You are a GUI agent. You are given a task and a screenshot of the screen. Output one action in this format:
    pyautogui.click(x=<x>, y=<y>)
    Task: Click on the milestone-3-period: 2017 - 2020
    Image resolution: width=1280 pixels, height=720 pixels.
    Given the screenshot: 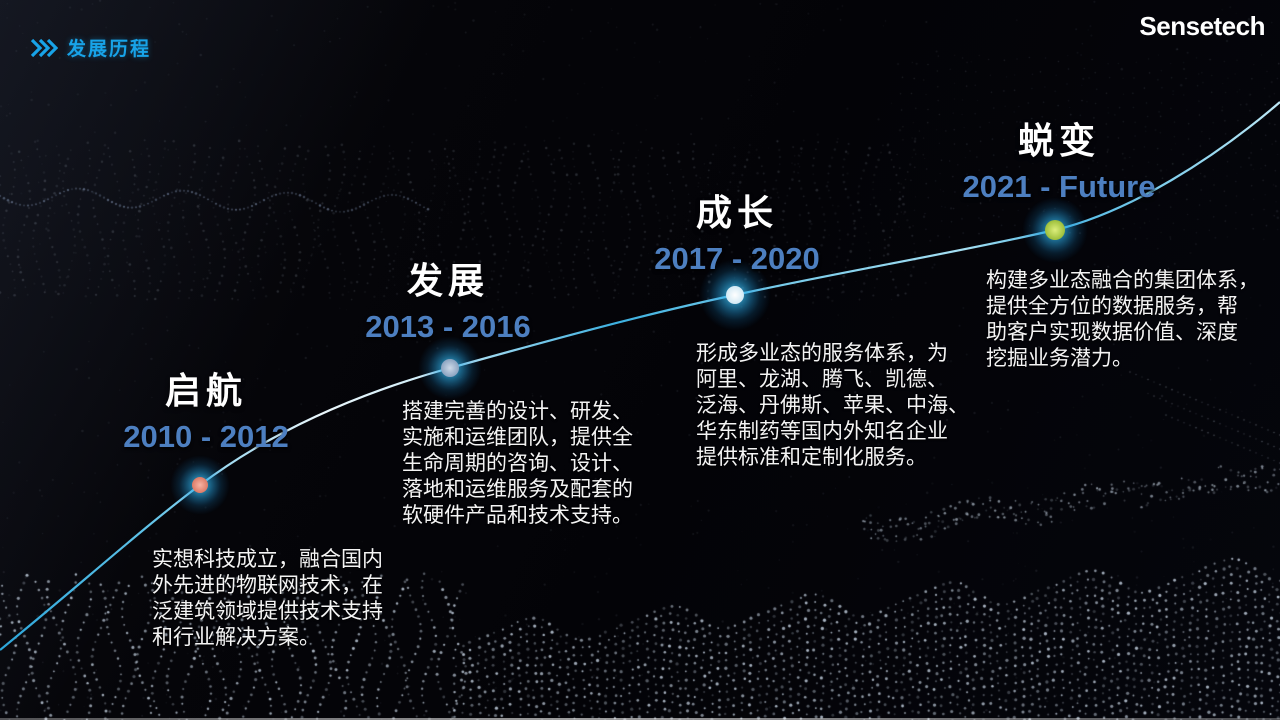 What is the action you would take?
    pyautogui.click(x=737, y=258)
    